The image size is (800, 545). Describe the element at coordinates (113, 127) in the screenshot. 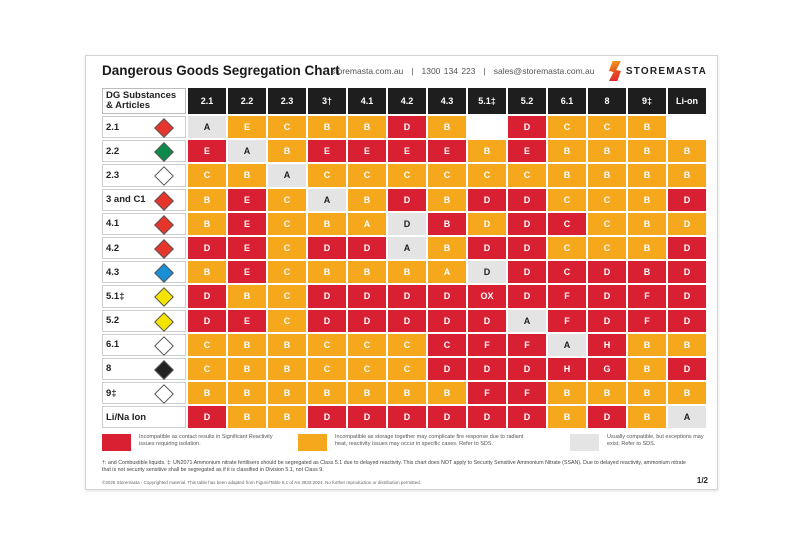

I see `row-label-text: 2.1` at that location.